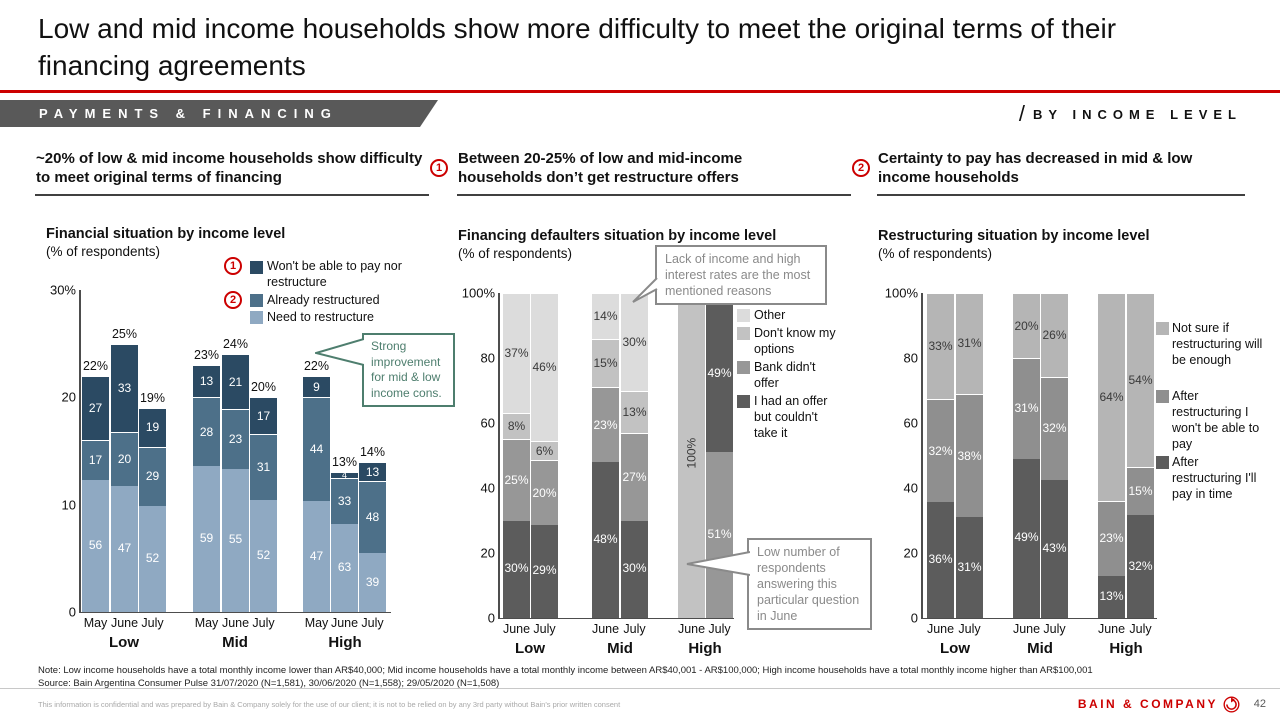 The width and height of the screenshot is (1280, 720). I want to click on legend-swatch-bank, so click(743, 367).